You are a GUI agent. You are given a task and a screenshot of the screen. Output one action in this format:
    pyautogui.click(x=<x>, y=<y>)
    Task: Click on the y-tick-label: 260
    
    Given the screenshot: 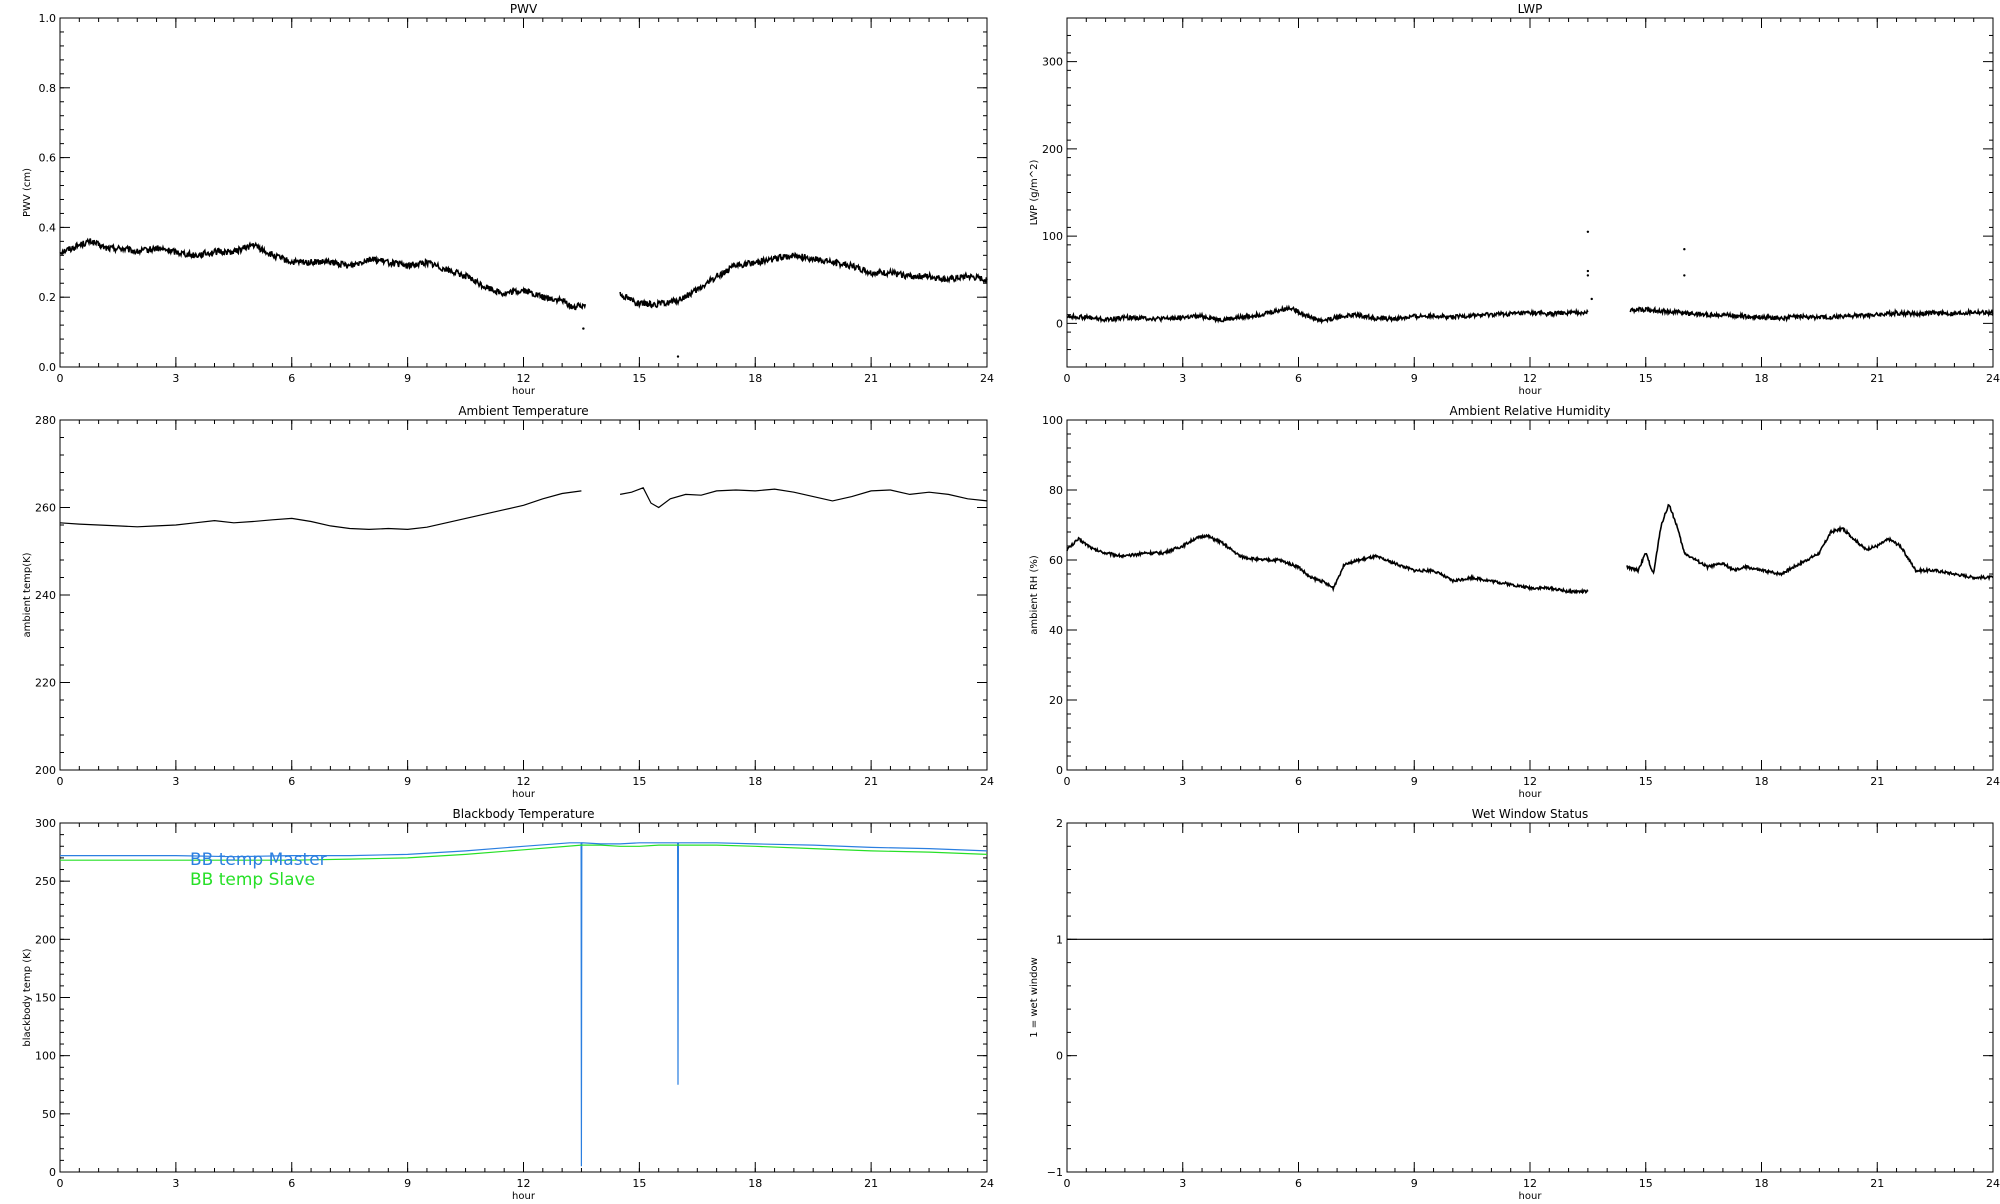 What is the action you would take?
    pyautogui.click(x=45, y=508)
    